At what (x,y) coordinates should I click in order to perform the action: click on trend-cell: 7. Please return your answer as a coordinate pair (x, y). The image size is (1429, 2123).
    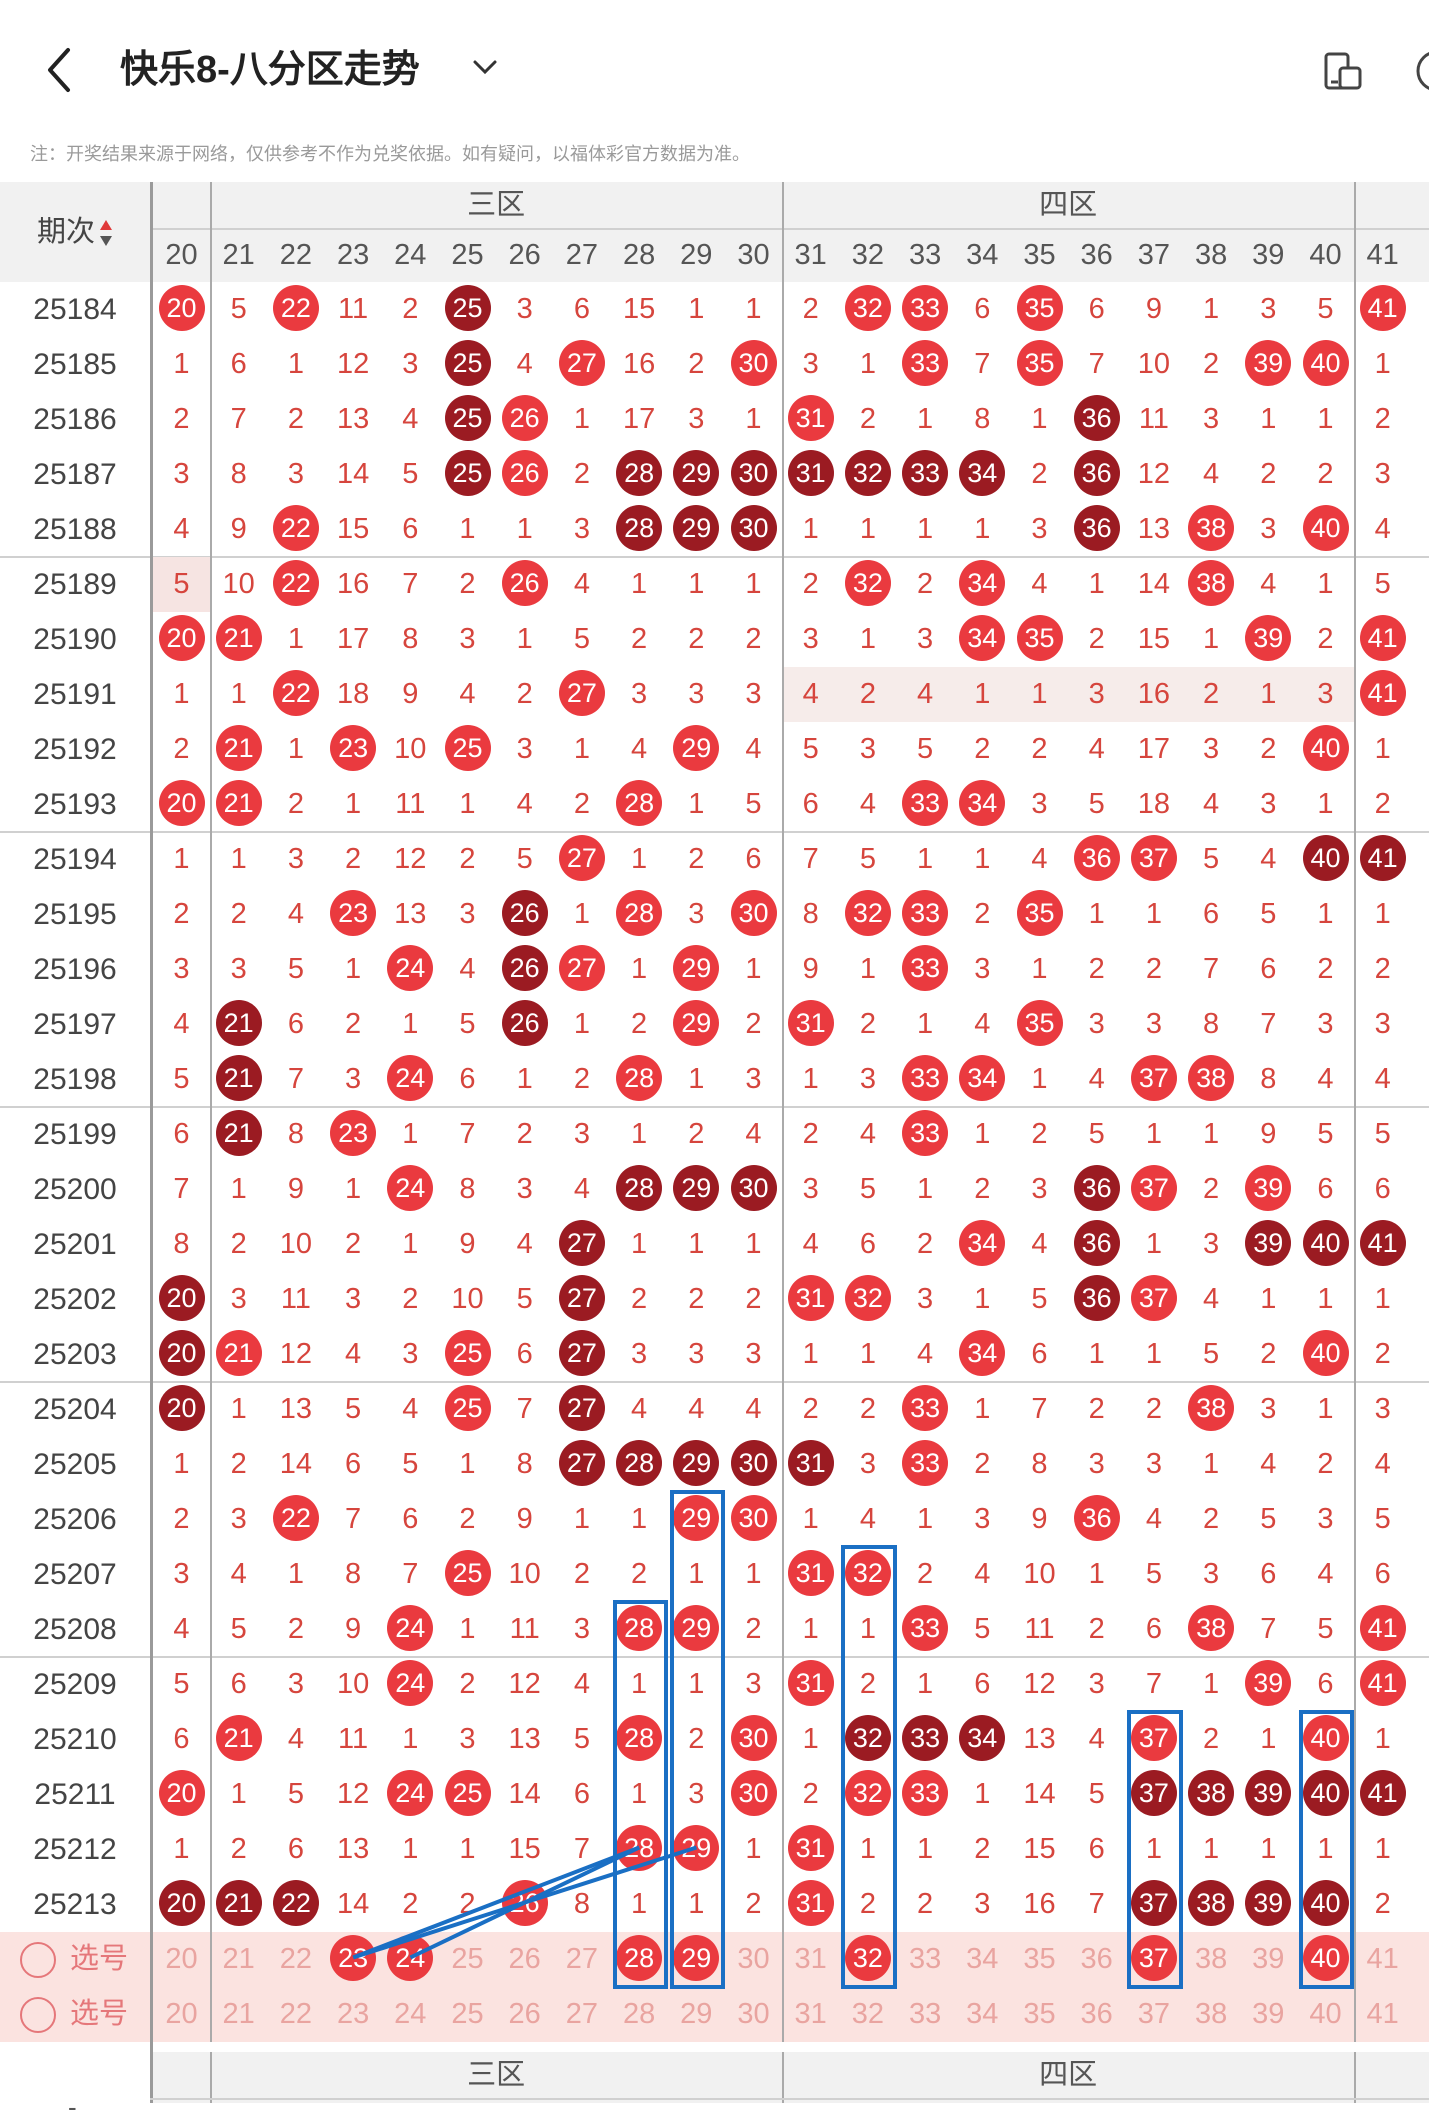
    Looking at the image, I should click on (1153, 1684).